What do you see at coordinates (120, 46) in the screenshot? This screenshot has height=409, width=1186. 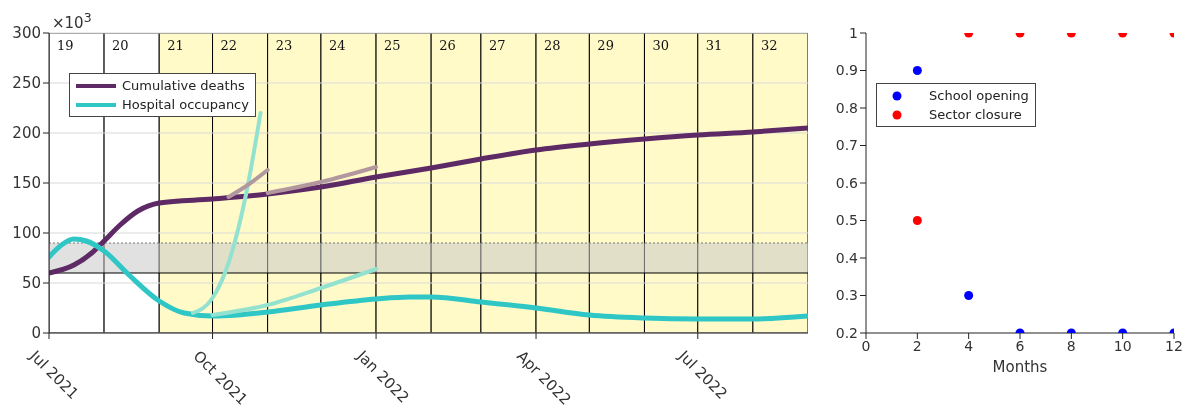 I see `band-label: 20` at bounding box center [120, 46].